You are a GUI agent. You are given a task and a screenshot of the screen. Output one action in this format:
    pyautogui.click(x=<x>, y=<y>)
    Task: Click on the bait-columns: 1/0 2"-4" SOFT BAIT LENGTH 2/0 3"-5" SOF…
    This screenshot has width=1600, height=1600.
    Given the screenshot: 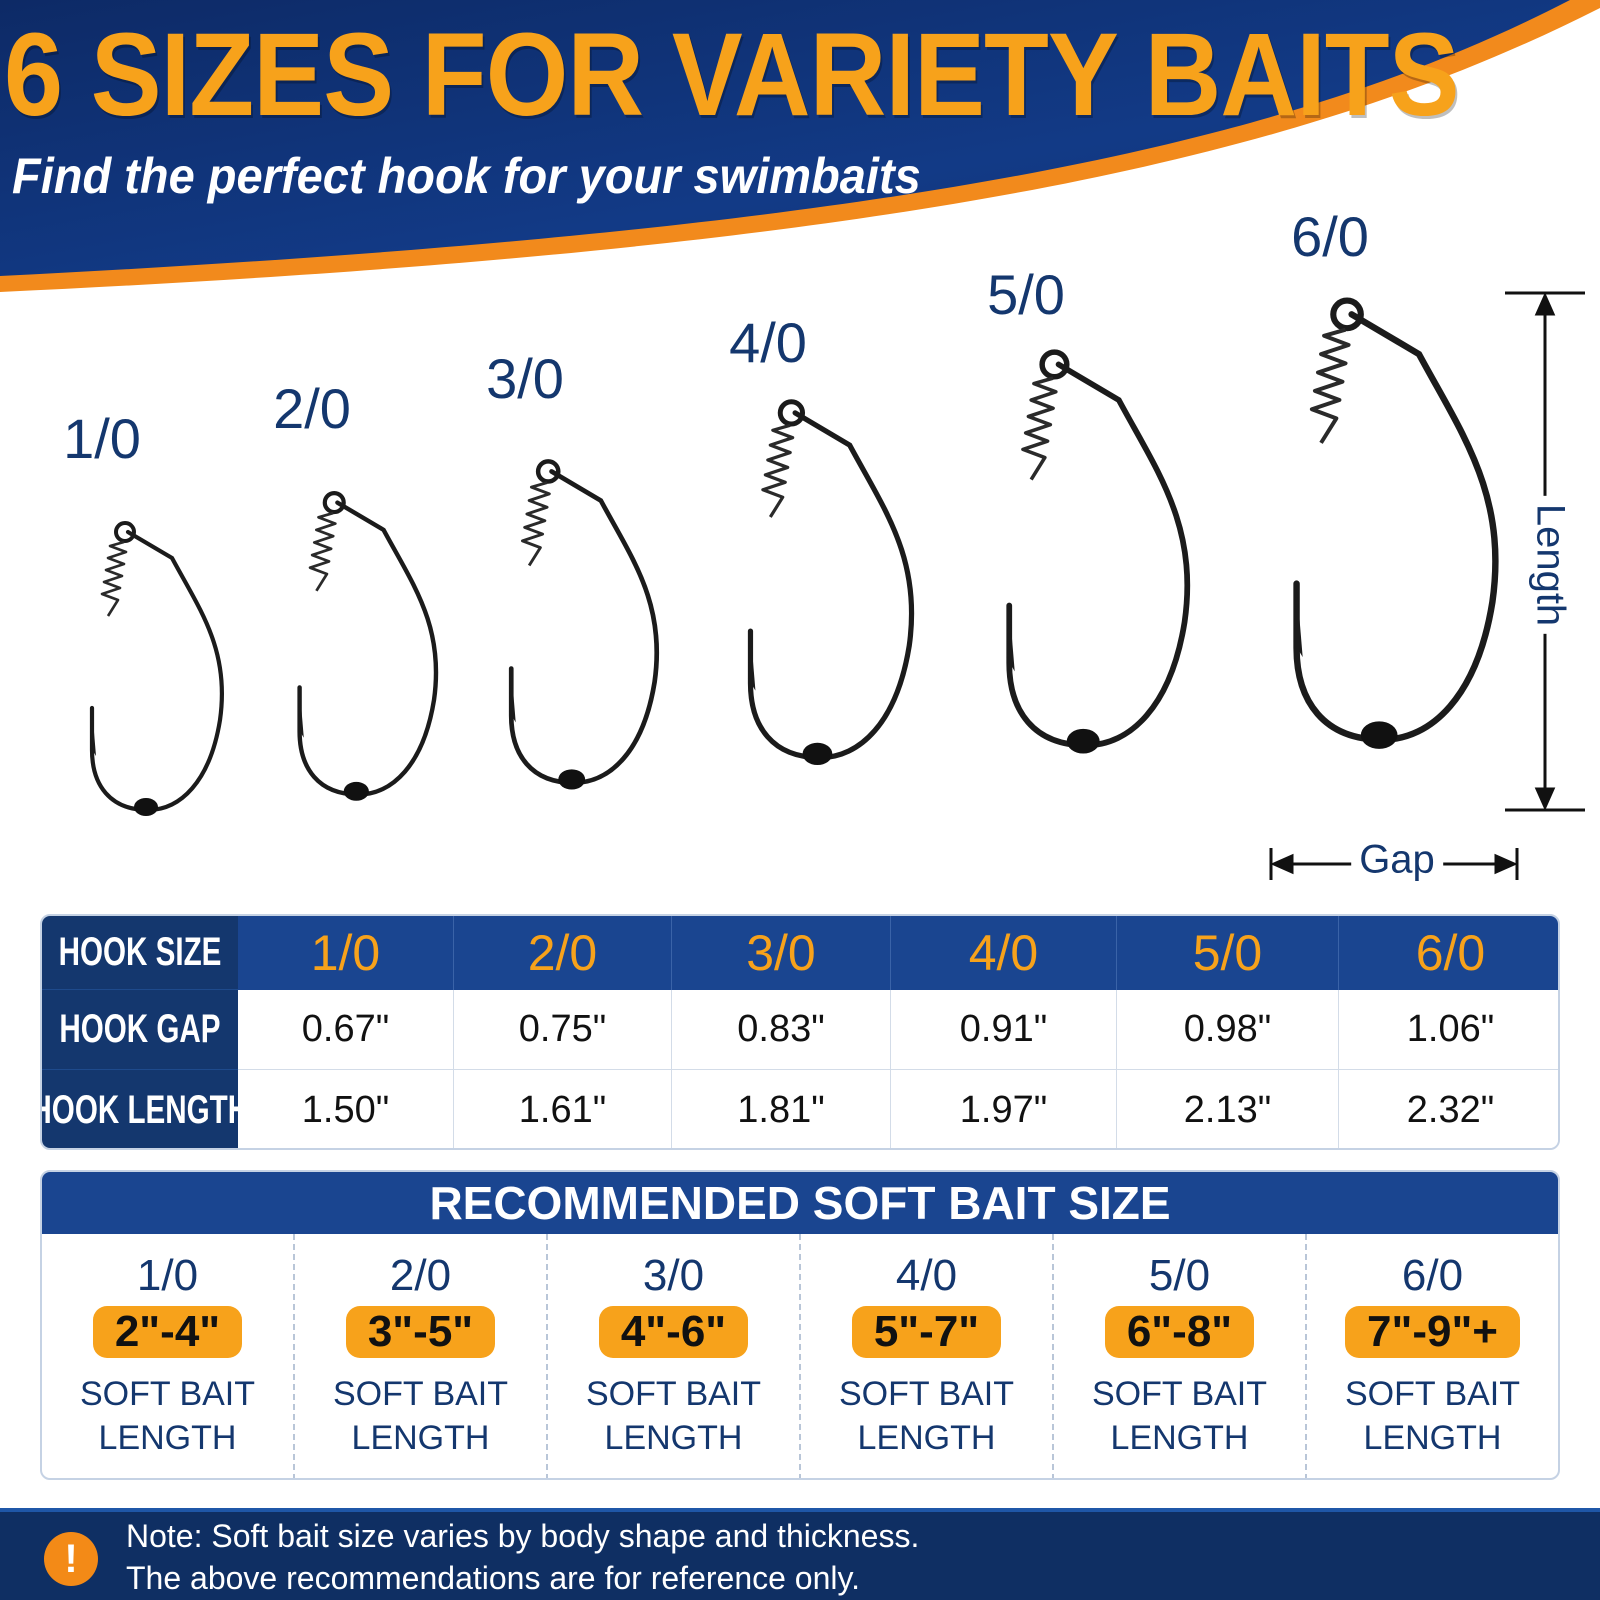 What is the action you would take?
    pyautogui.click(x=800, y=1356)
    